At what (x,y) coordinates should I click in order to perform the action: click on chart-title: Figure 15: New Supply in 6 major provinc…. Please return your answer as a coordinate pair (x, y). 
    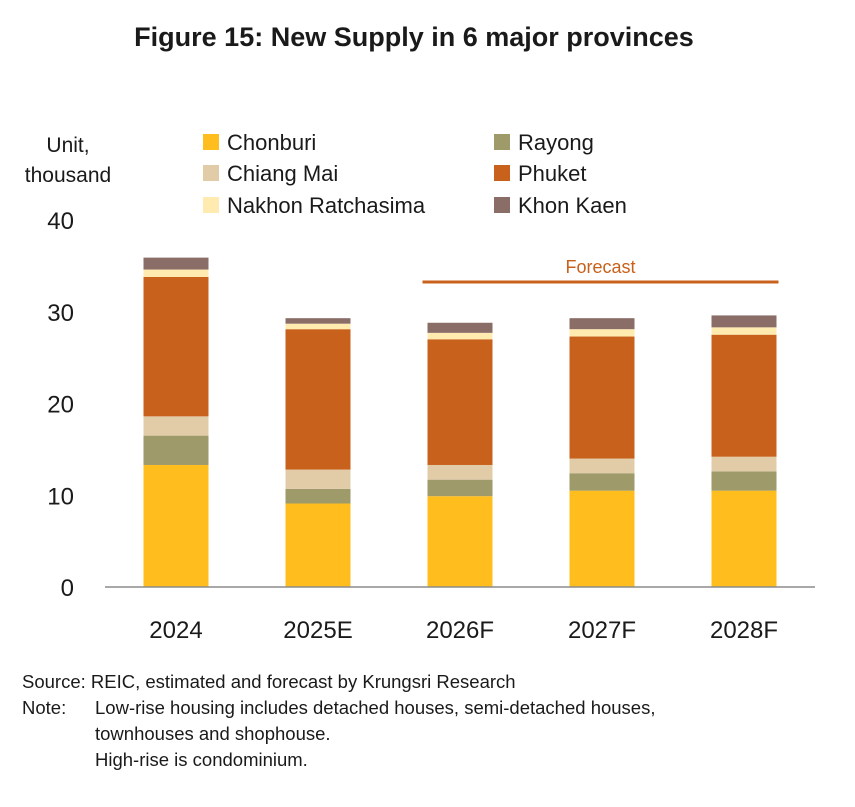
    Looking at the image, I should click on (414, 37).